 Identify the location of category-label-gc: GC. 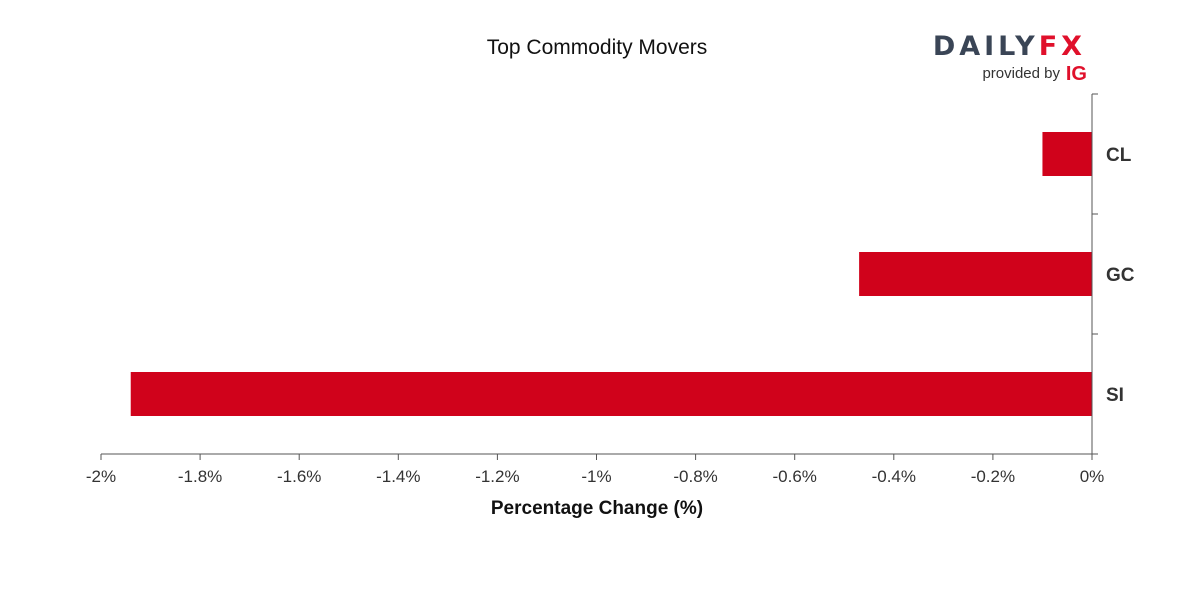
(1120, 275).